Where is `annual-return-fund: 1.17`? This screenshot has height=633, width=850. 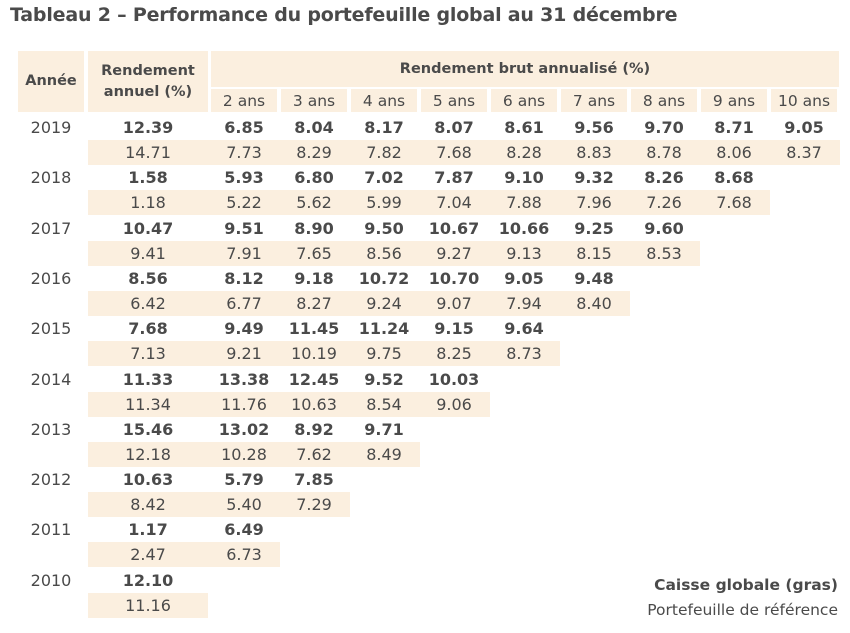 annual-return-fund: 1.17 is located at coordinates (148, 529).